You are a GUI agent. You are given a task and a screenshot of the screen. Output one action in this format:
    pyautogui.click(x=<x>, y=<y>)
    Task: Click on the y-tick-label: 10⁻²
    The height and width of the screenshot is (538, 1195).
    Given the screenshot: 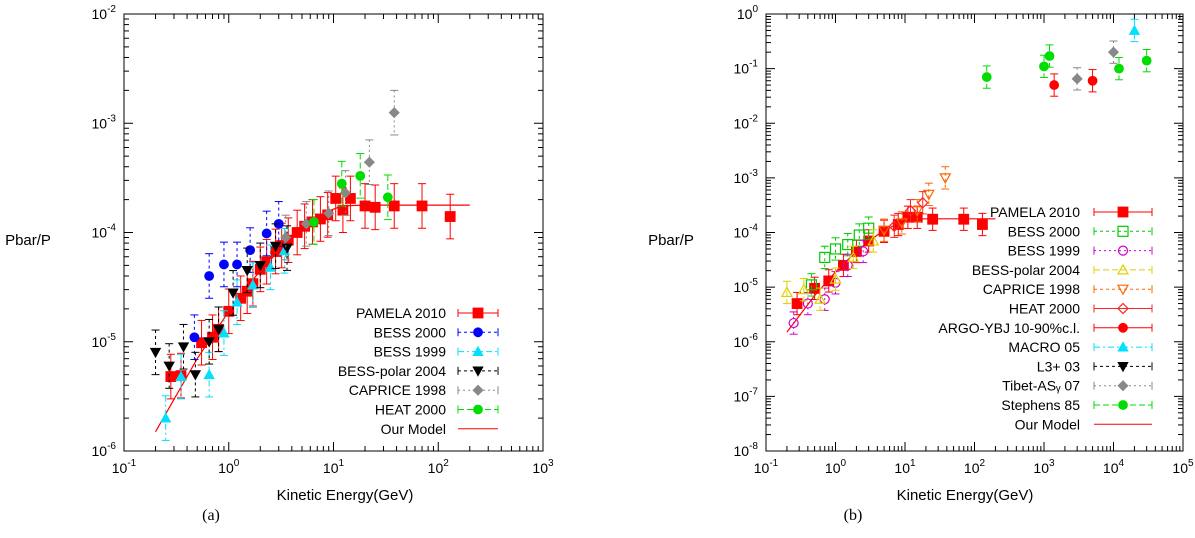 What is the action you would take?
    pyautogui.click(x=746, y=122)
    